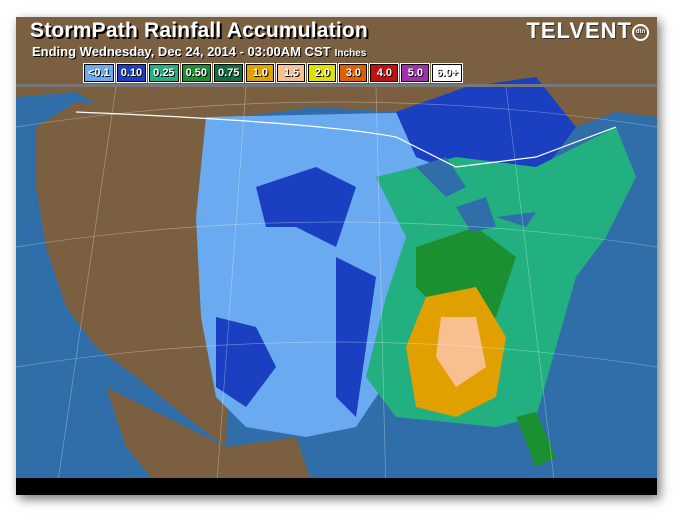 The width and height of the screenshot is (692, 532). I want to click on legend-chip: 0.75, so click(228, 73).